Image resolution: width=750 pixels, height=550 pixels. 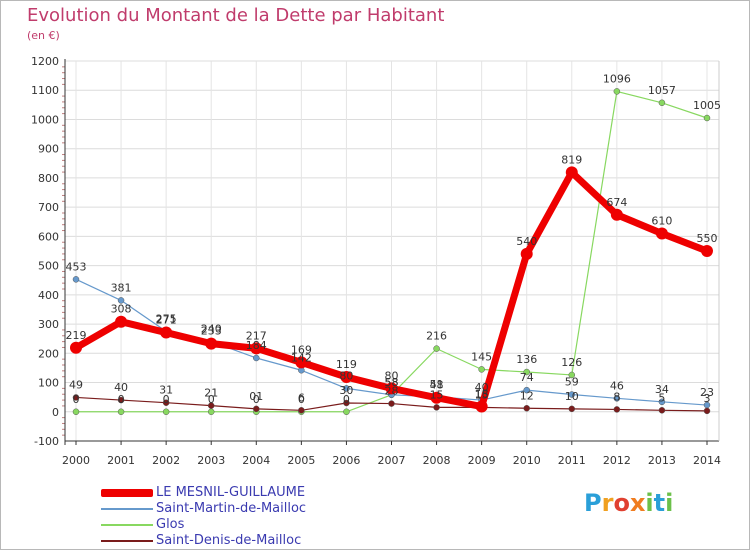 What do you see at coordinates (571, 362) in the screenshot?
I see `data-label: 126` at bounding box center [571, 362].